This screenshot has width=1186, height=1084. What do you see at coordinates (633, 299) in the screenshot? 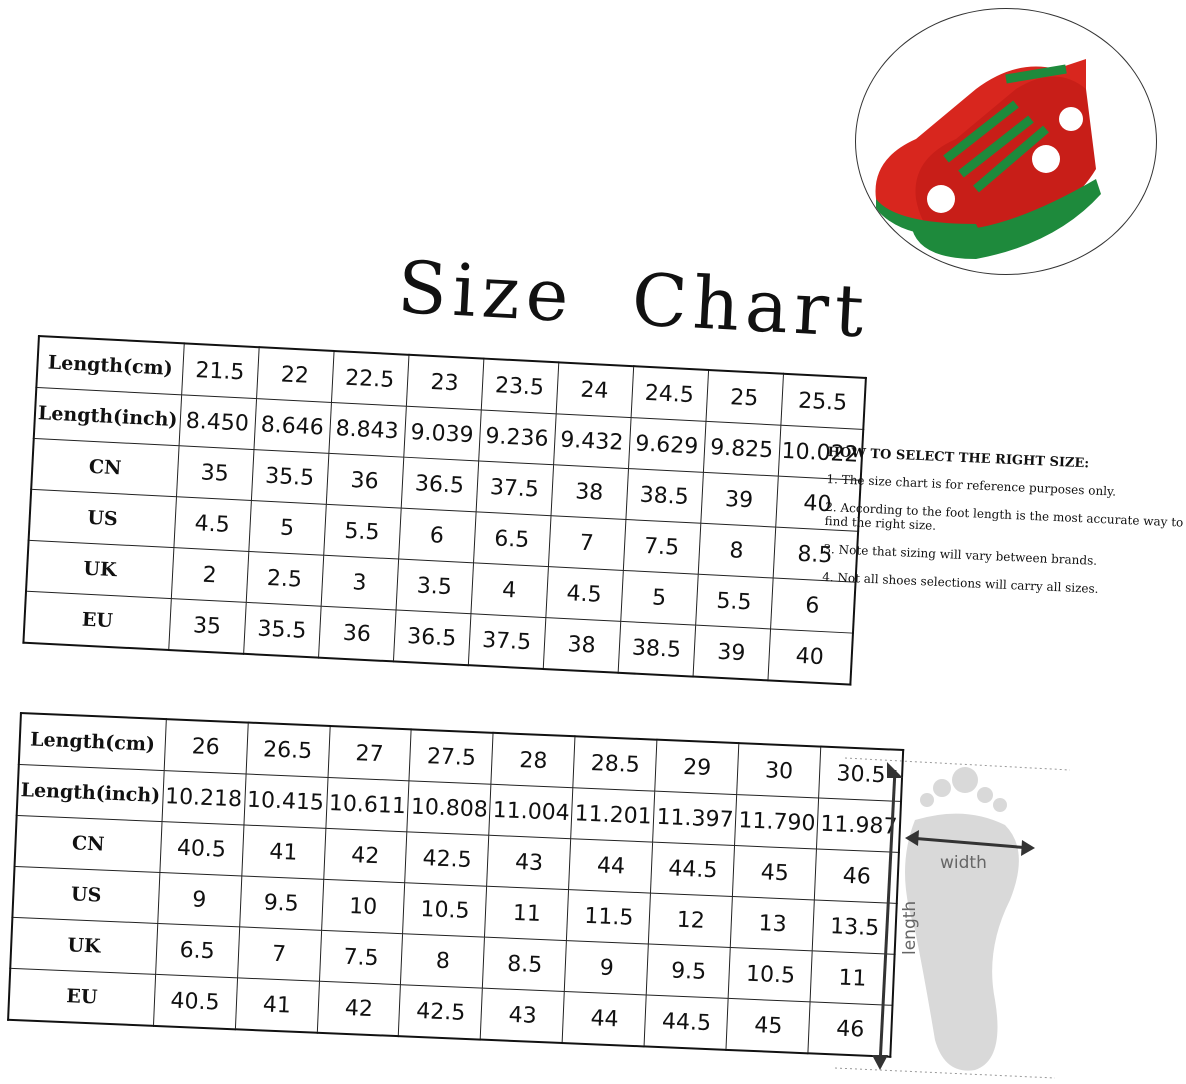
I see `page-title: Size Chart` at bounding box center [633, 299].